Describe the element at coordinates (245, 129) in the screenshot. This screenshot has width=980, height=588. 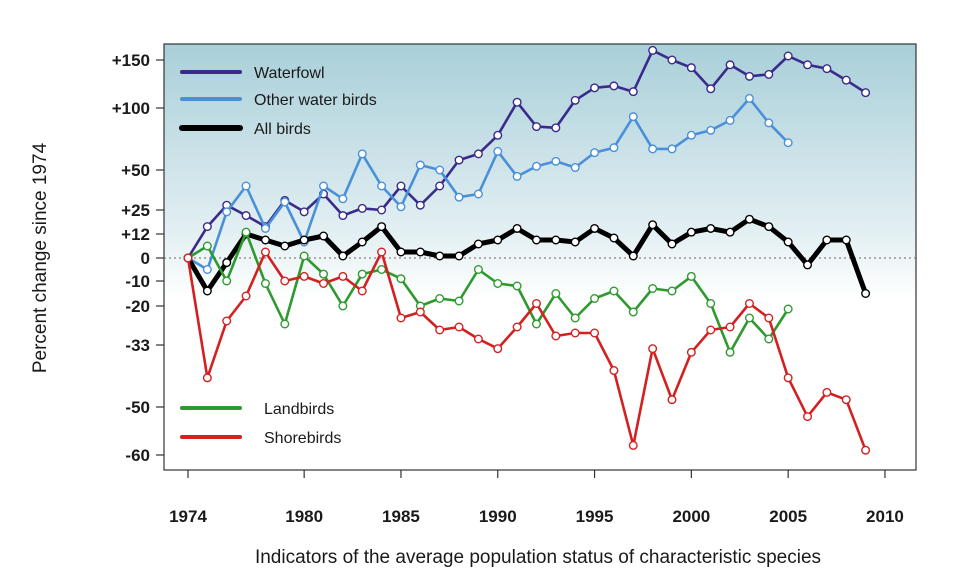
I see `legend-item-all-birds: All birds` at that location.